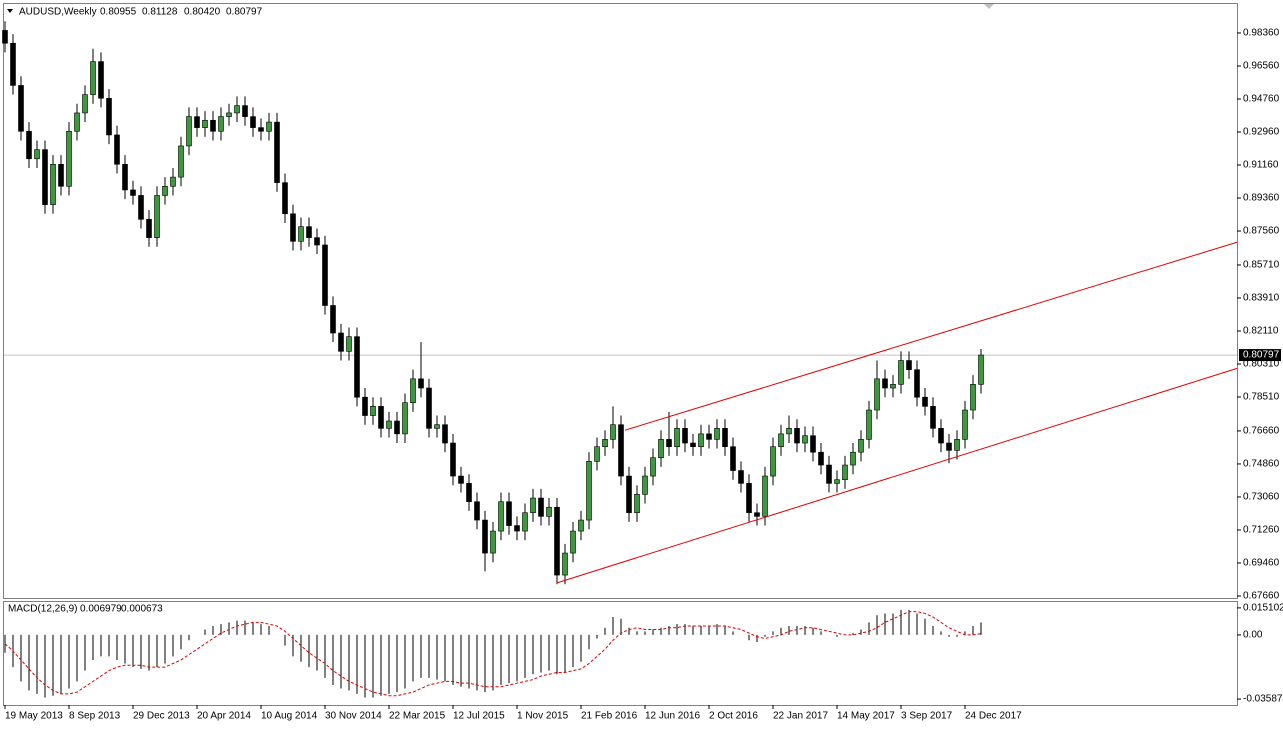 This screenshot has width=1283, height=729. I want to click on y-tick-label: 0.85710, so click(1261, 265).